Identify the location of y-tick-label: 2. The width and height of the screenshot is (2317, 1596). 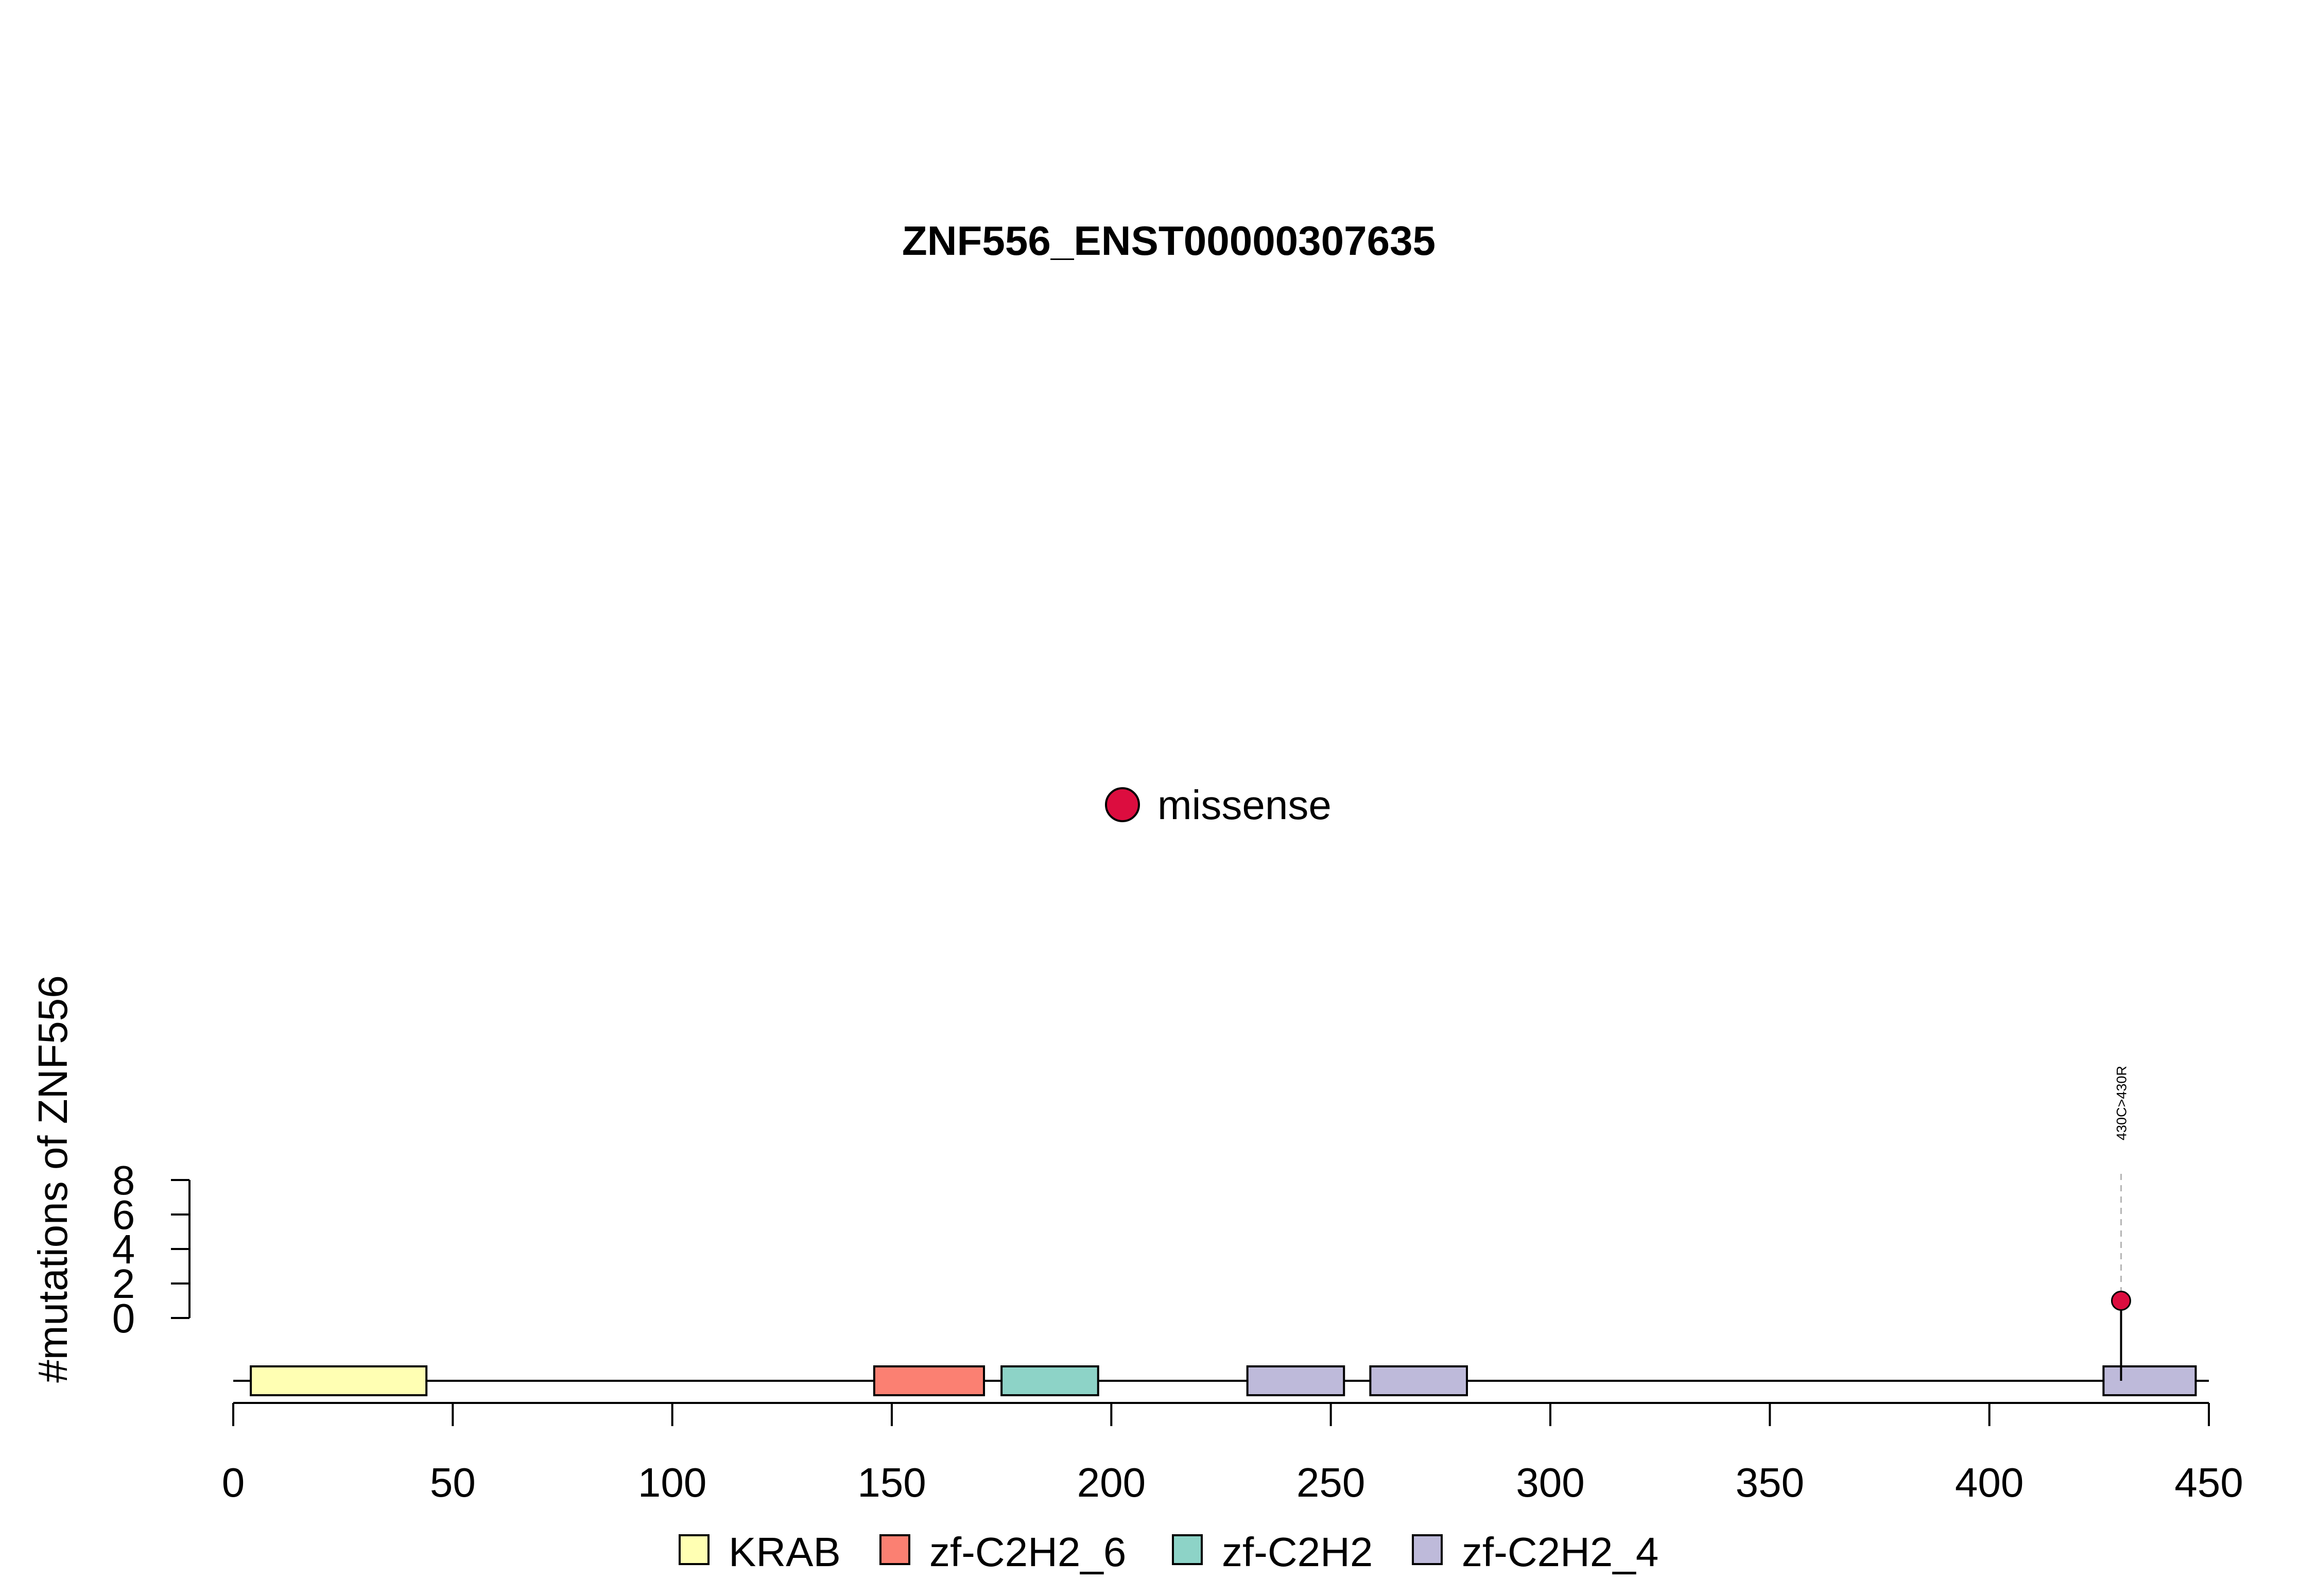
(123, 1284).